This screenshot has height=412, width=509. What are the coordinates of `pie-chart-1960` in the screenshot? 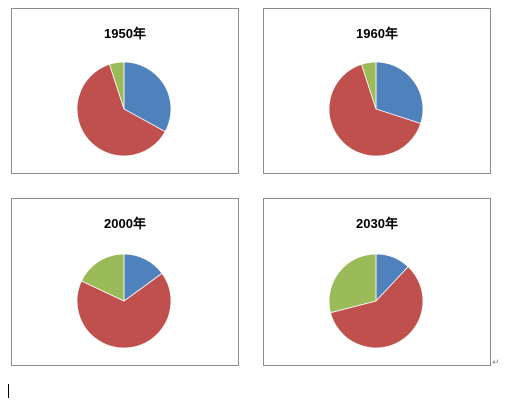 It's located at (376, 109).